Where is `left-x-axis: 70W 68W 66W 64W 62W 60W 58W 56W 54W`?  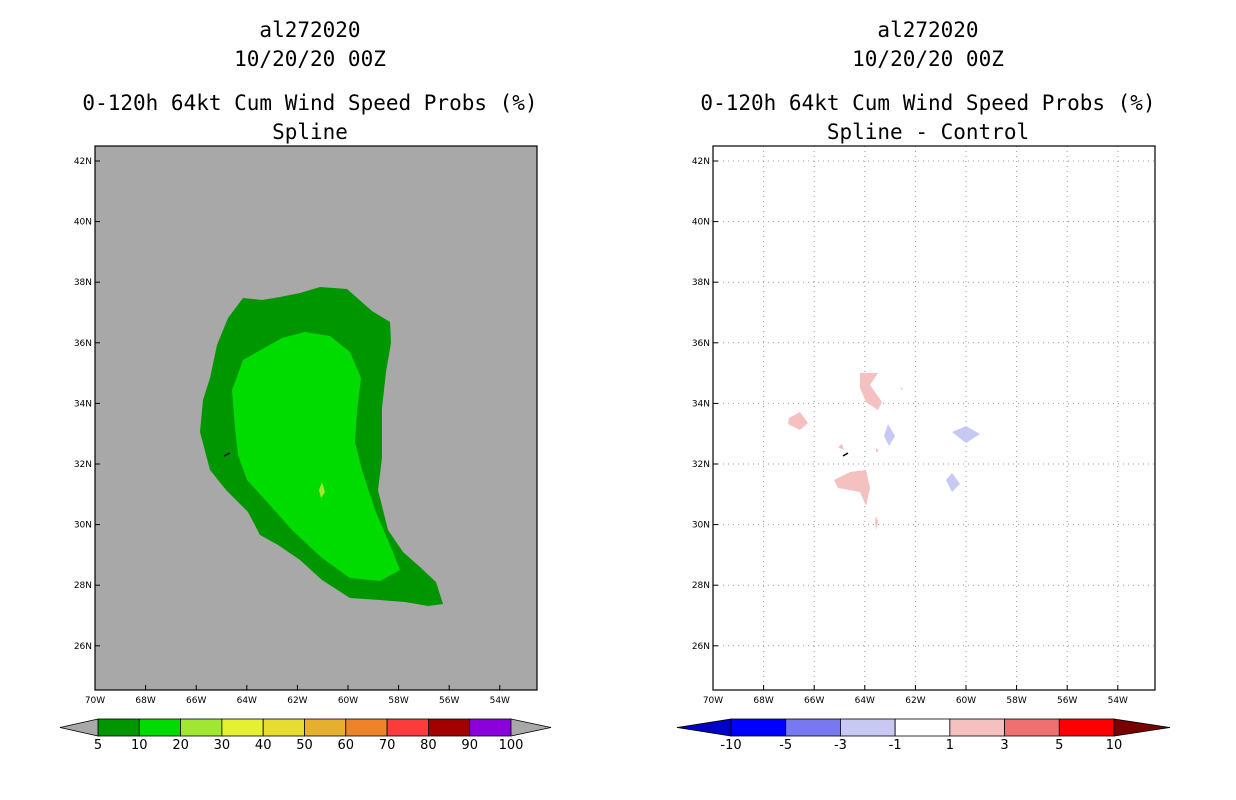
left-x-axis: 70W 68W 66W 64W 62W 60W 58W 56W 54W is located at coordinates (297, 695).